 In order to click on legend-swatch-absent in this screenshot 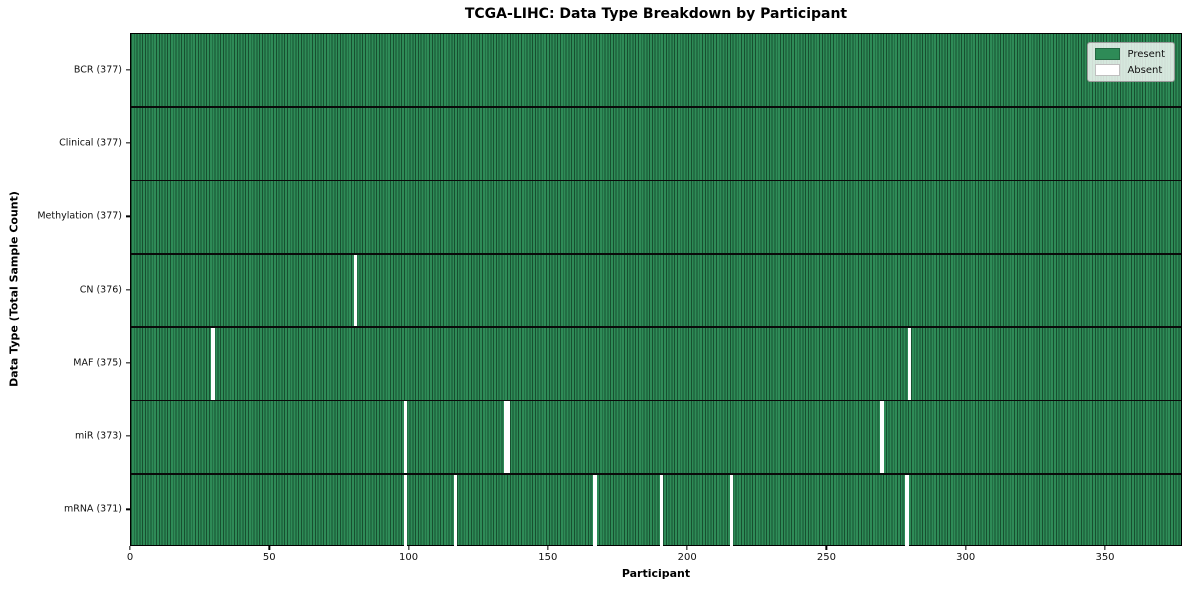, I will do `click(1108, 70)`.